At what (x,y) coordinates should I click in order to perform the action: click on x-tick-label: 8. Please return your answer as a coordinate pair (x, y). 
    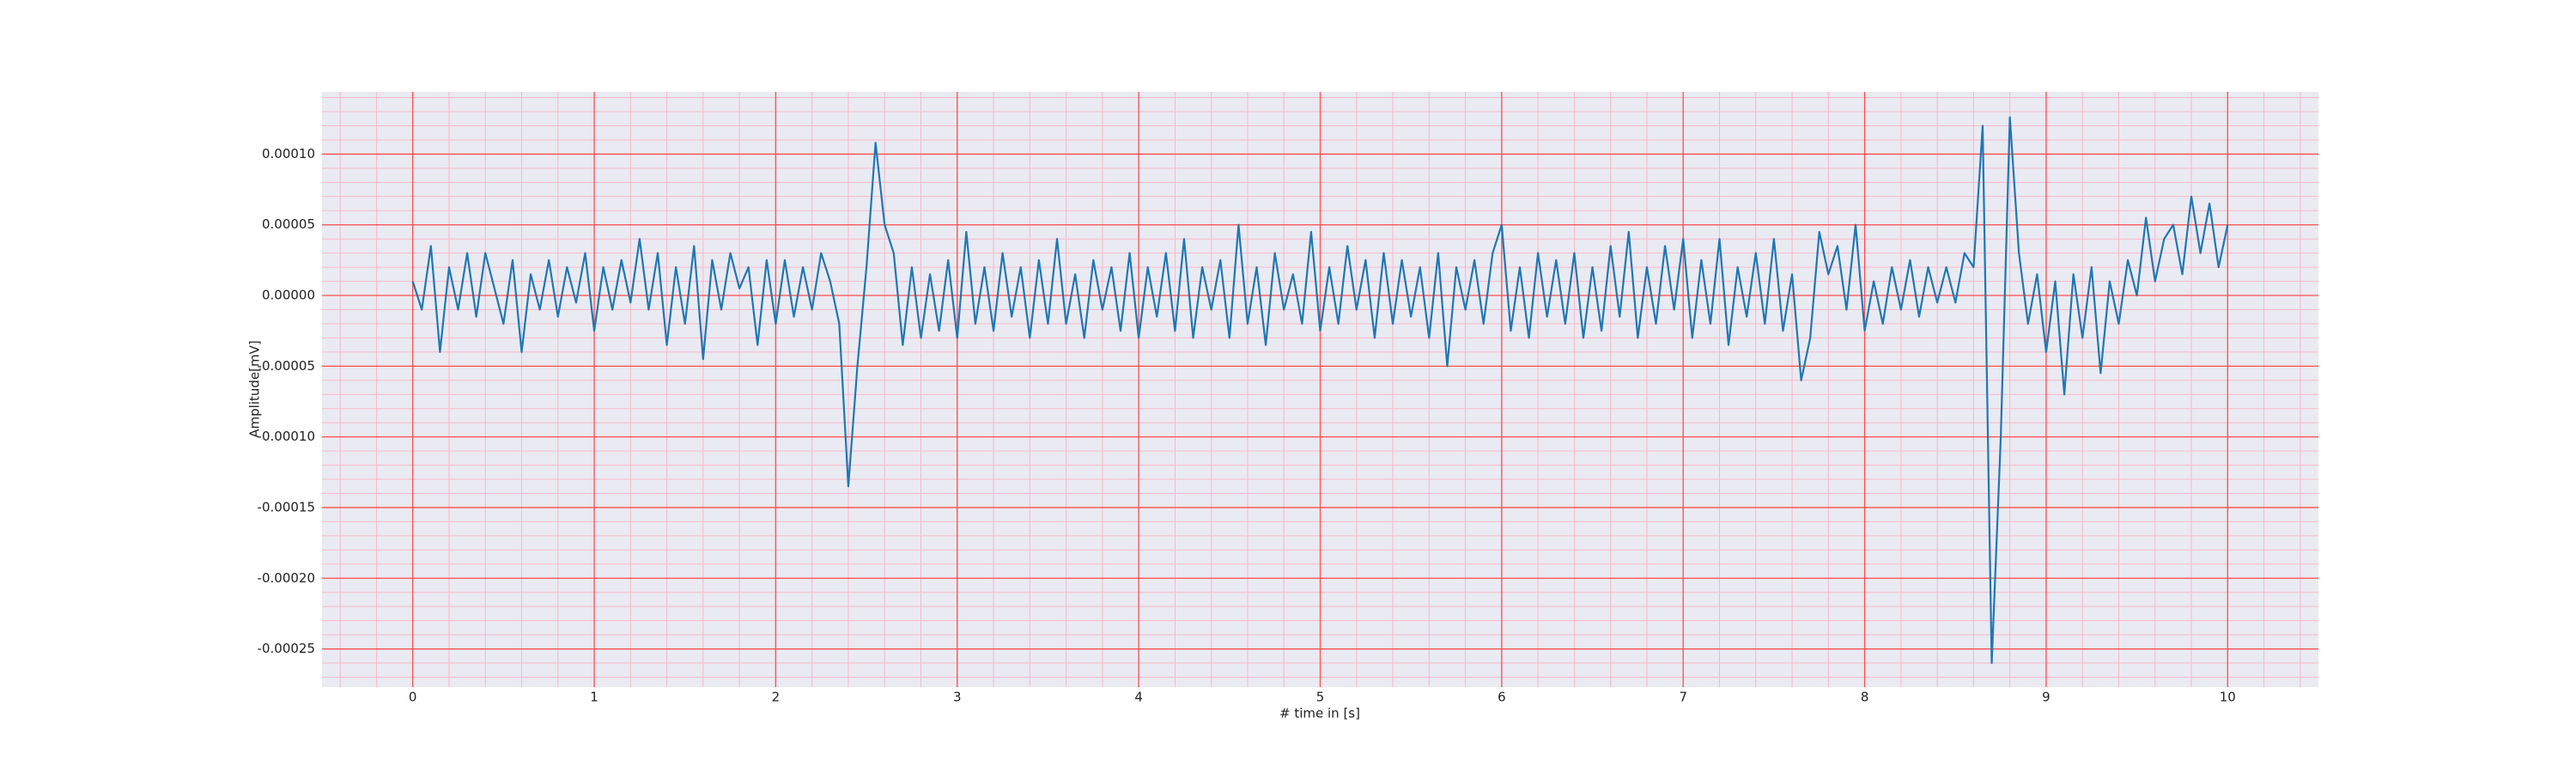
    Looking at the image, I should click on (1865, 697).